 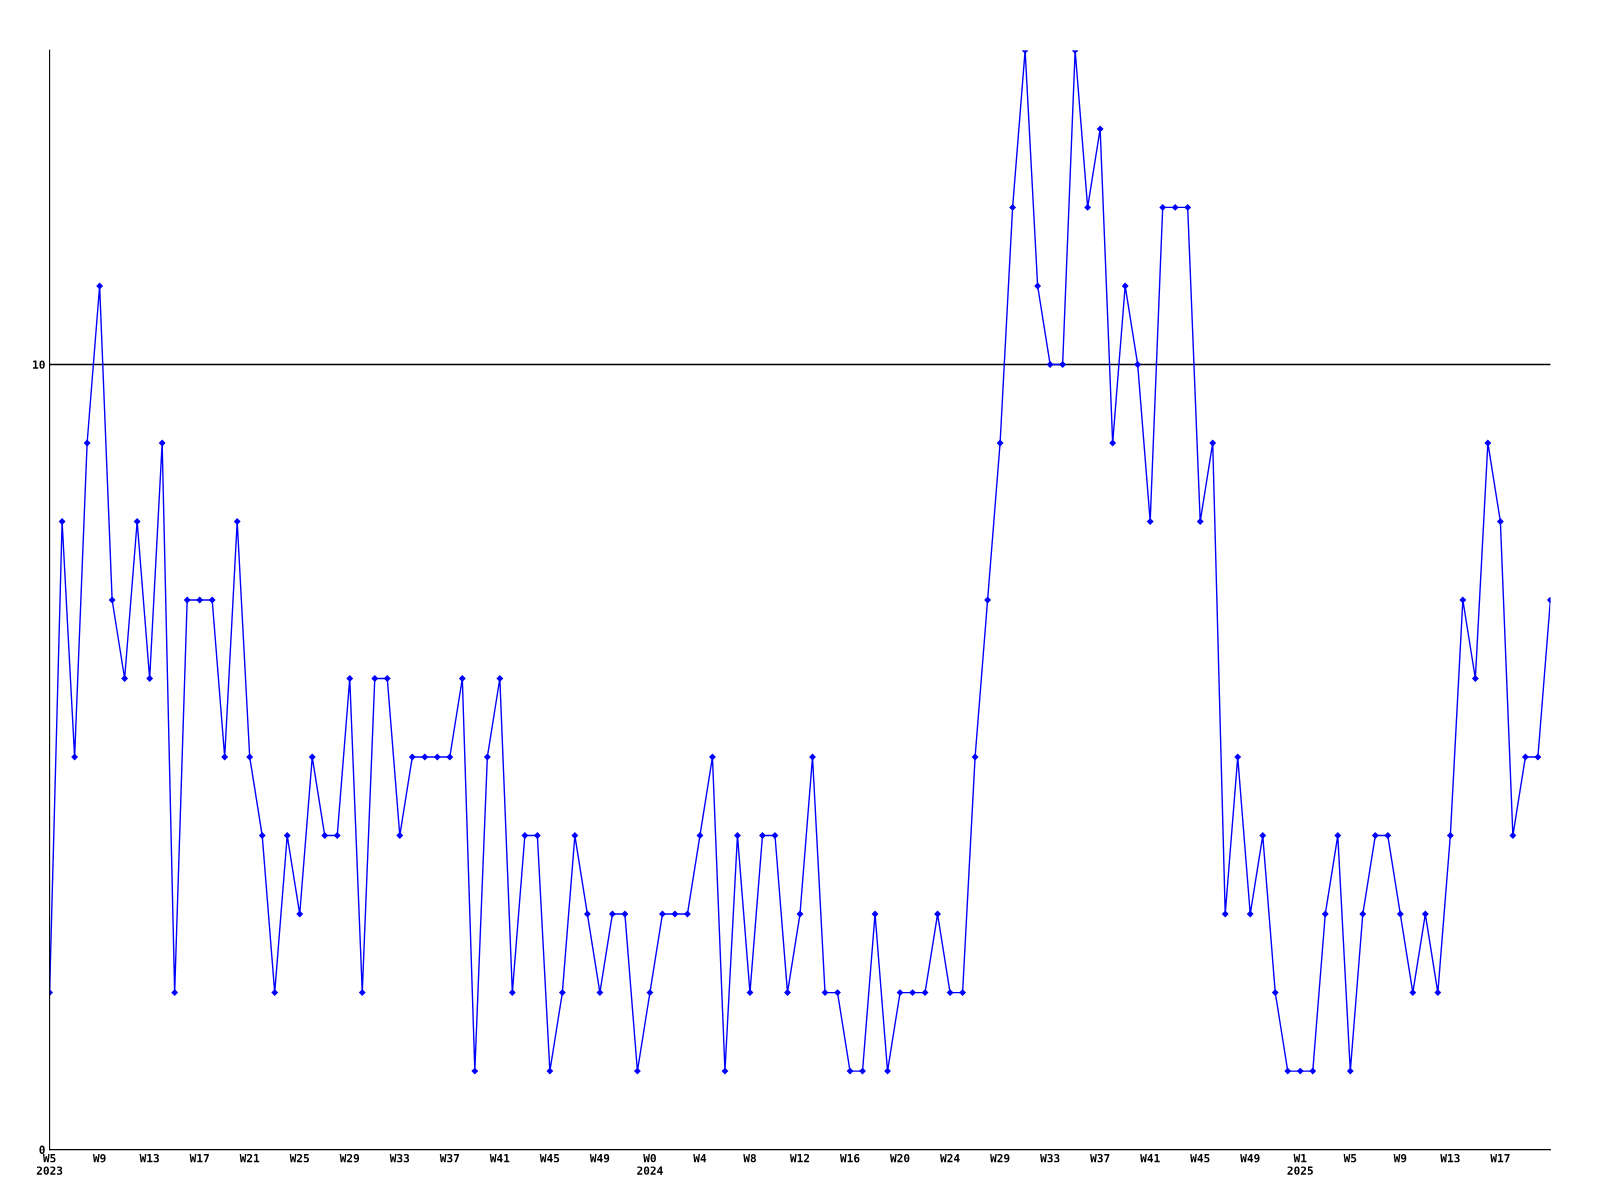 What do you see at coordinates (249, 1158) in the screenshot?
I see `x-tick-label: W21` at bounding box center [249, 1158].